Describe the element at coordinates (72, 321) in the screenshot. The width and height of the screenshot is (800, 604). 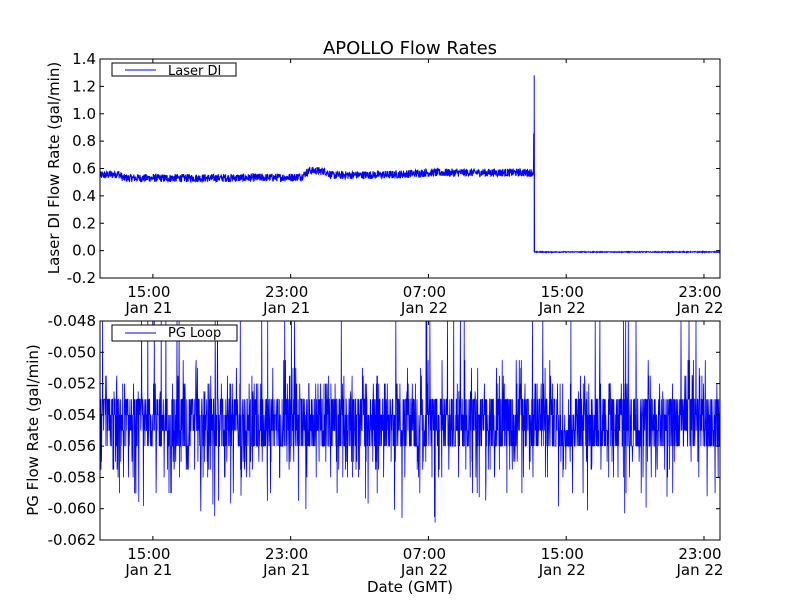
I see `y-tick-label: -0.048` at that location.